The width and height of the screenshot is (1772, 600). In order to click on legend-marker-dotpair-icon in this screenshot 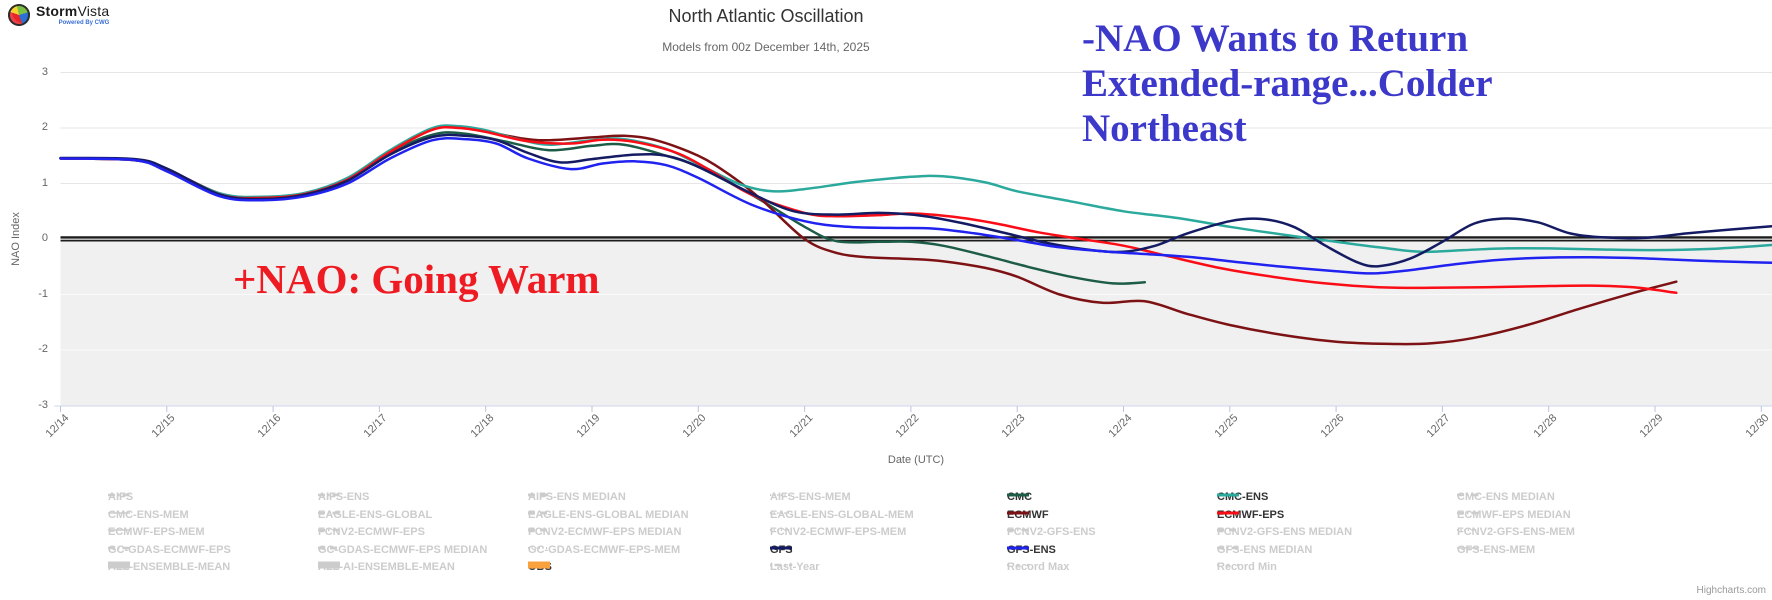, I will do `click(1228, 565)`.